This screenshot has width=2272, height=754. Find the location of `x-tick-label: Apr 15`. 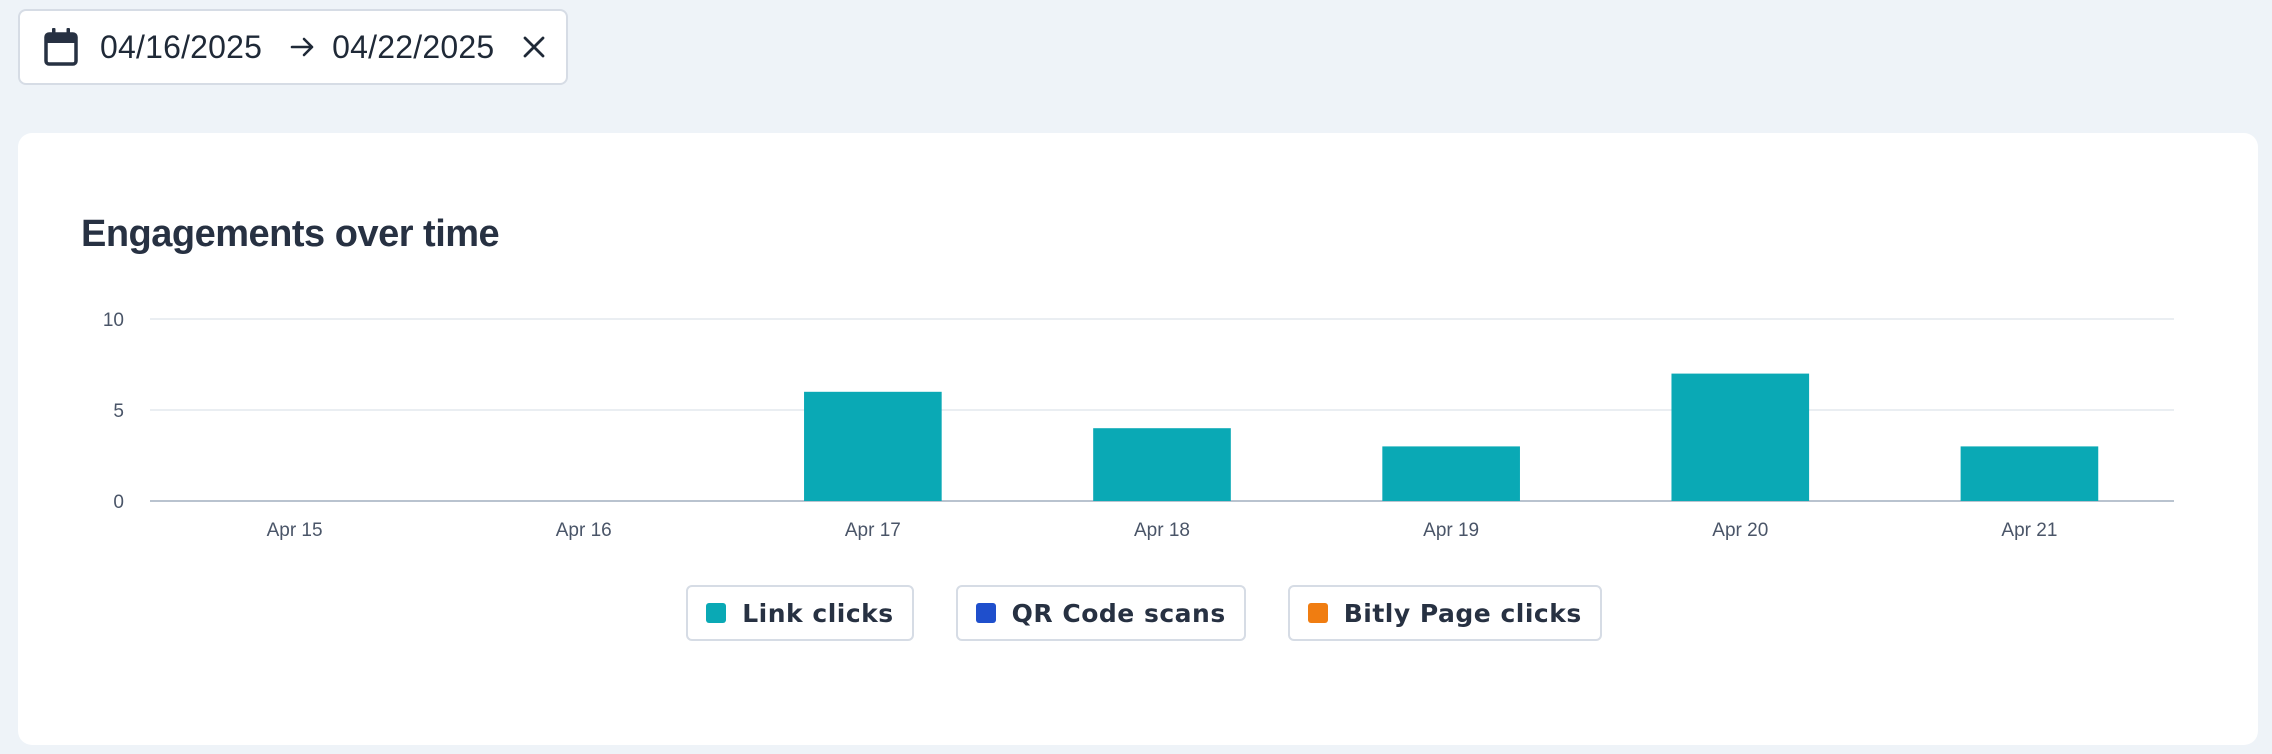

x-tick-label: Apr 15 is located at coordinates (295, 530).